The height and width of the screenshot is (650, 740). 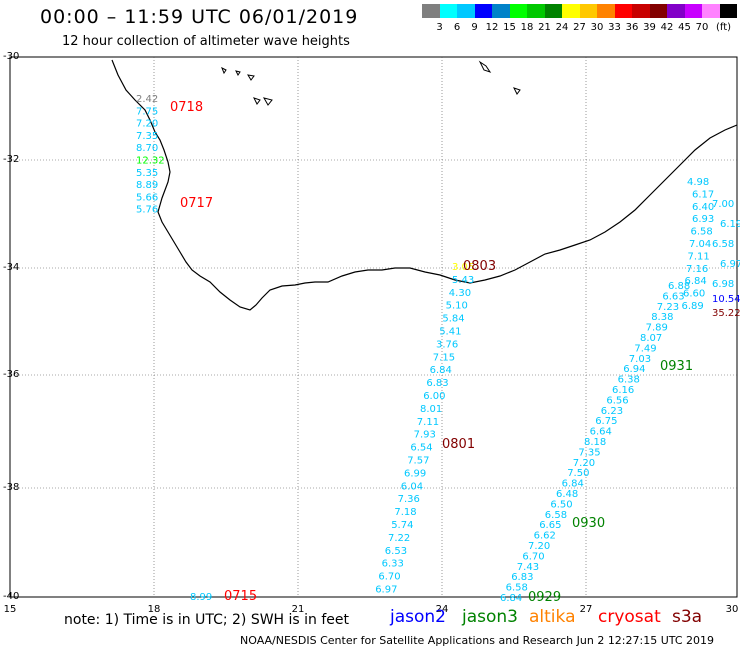 I want to click on swh-value: 6.48, so click(x=567, y=494).